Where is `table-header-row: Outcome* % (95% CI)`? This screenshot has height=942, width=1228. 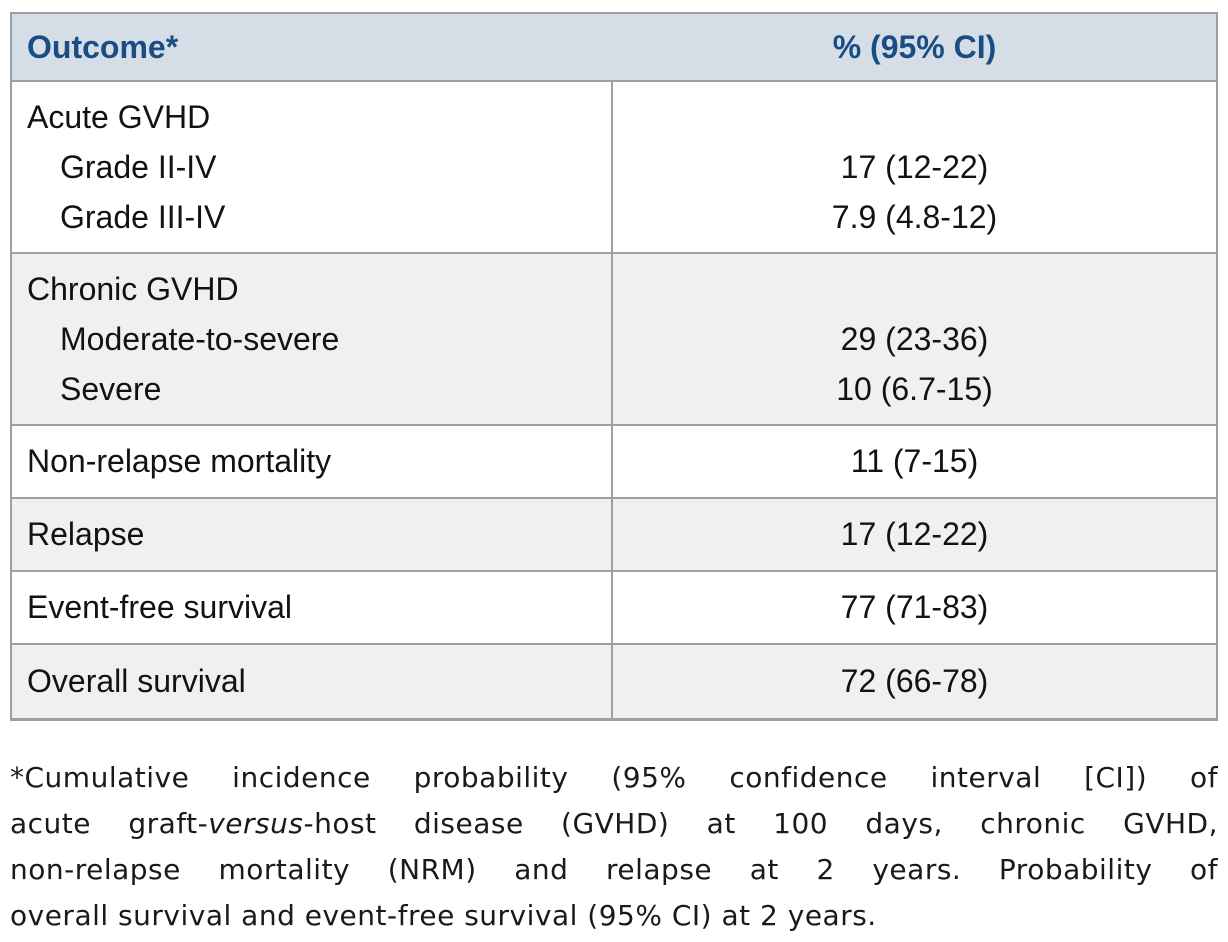
table-header-row: Outcome* % (95% CI) is located at coordinates (614, 48).